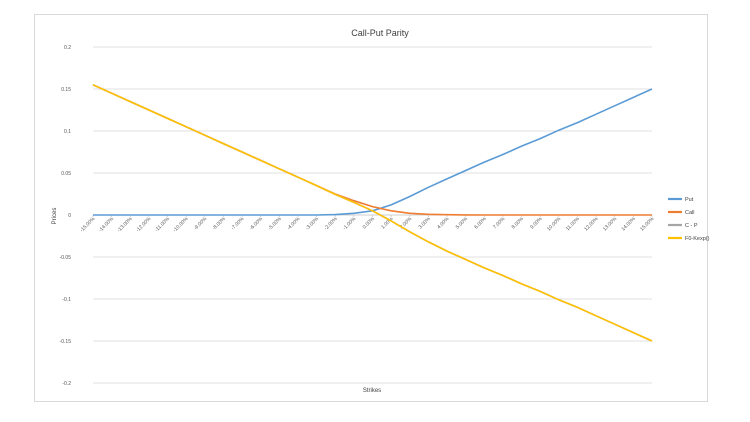 This screenshot has width=750, height=422. What do you see at coordinates (499, 223) in the screenshot?
I see `x-tick-label: 7.00%` at bounding box center [499, 223].